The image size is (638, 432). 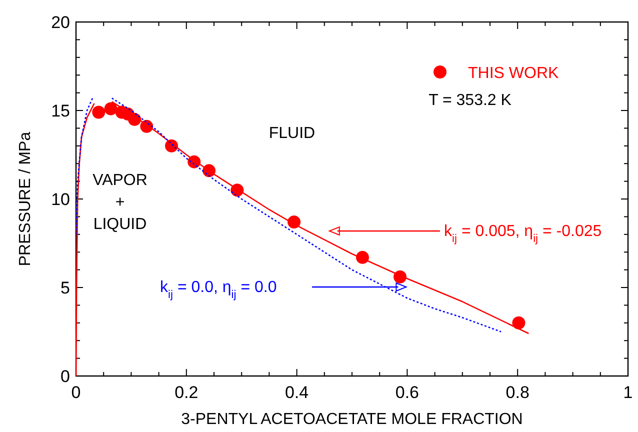 I want to click on annotation: VAPOR + LIQUID, so click(x=120, y=202).